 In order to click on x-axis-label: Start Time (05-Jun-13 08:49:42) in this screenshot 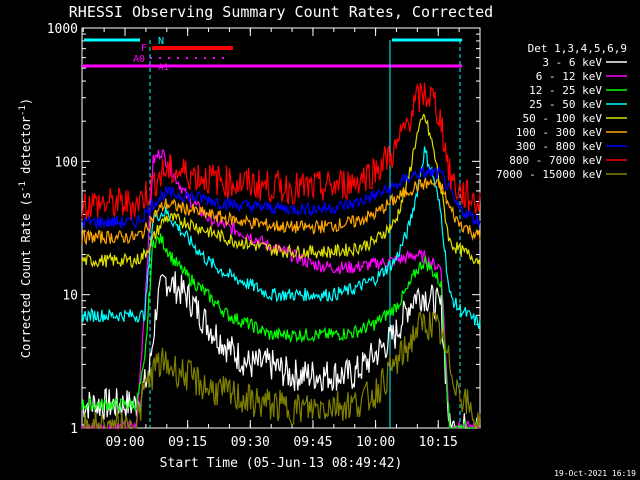, I will do `click(281, 463)`.